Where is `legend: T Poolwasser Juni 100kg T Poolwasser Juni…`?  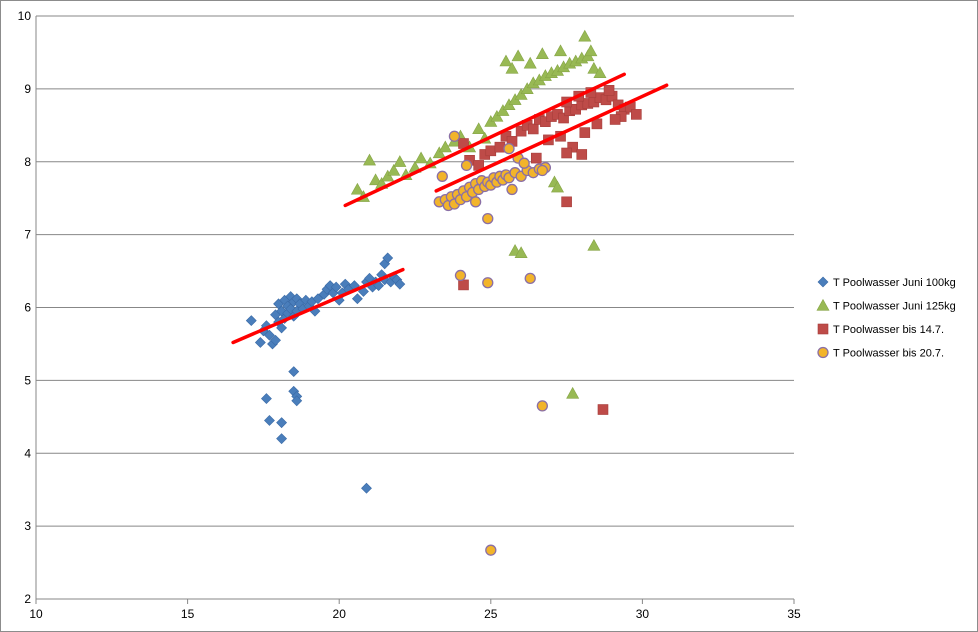 legend: T Poolwasser Juni 100kg T Poolwasser Juni… is located at coordinates (886, 318).